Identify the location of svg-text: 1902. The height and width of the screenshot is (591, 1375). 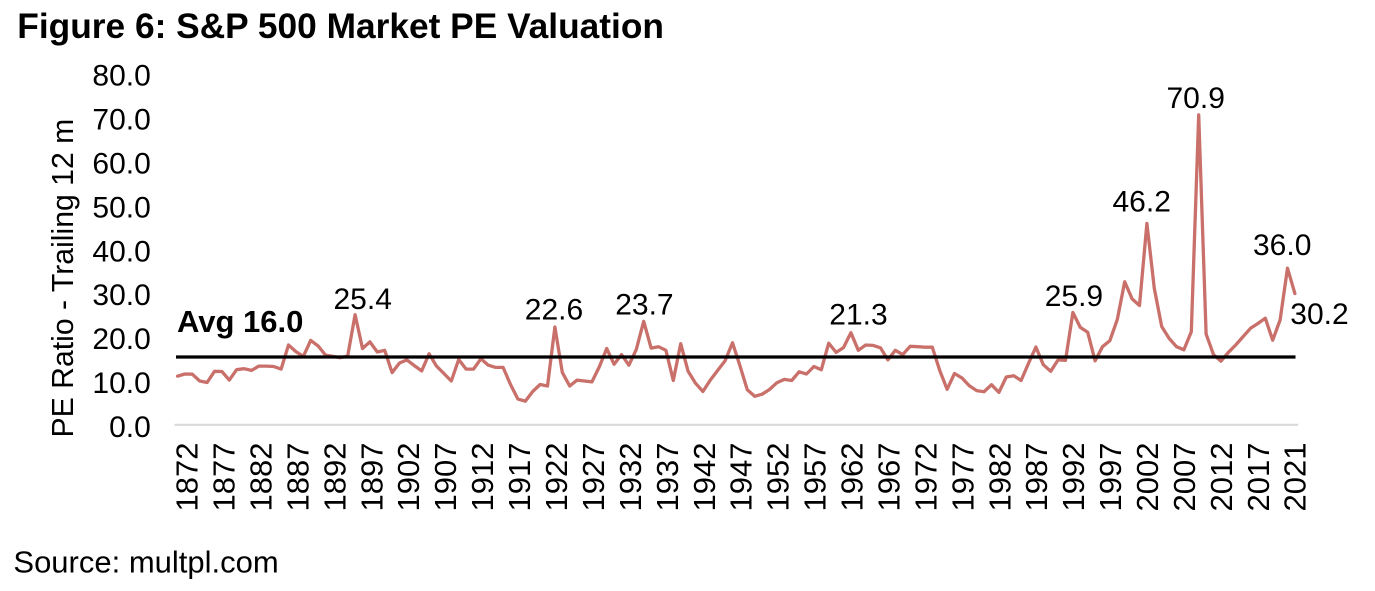
(408, 477).